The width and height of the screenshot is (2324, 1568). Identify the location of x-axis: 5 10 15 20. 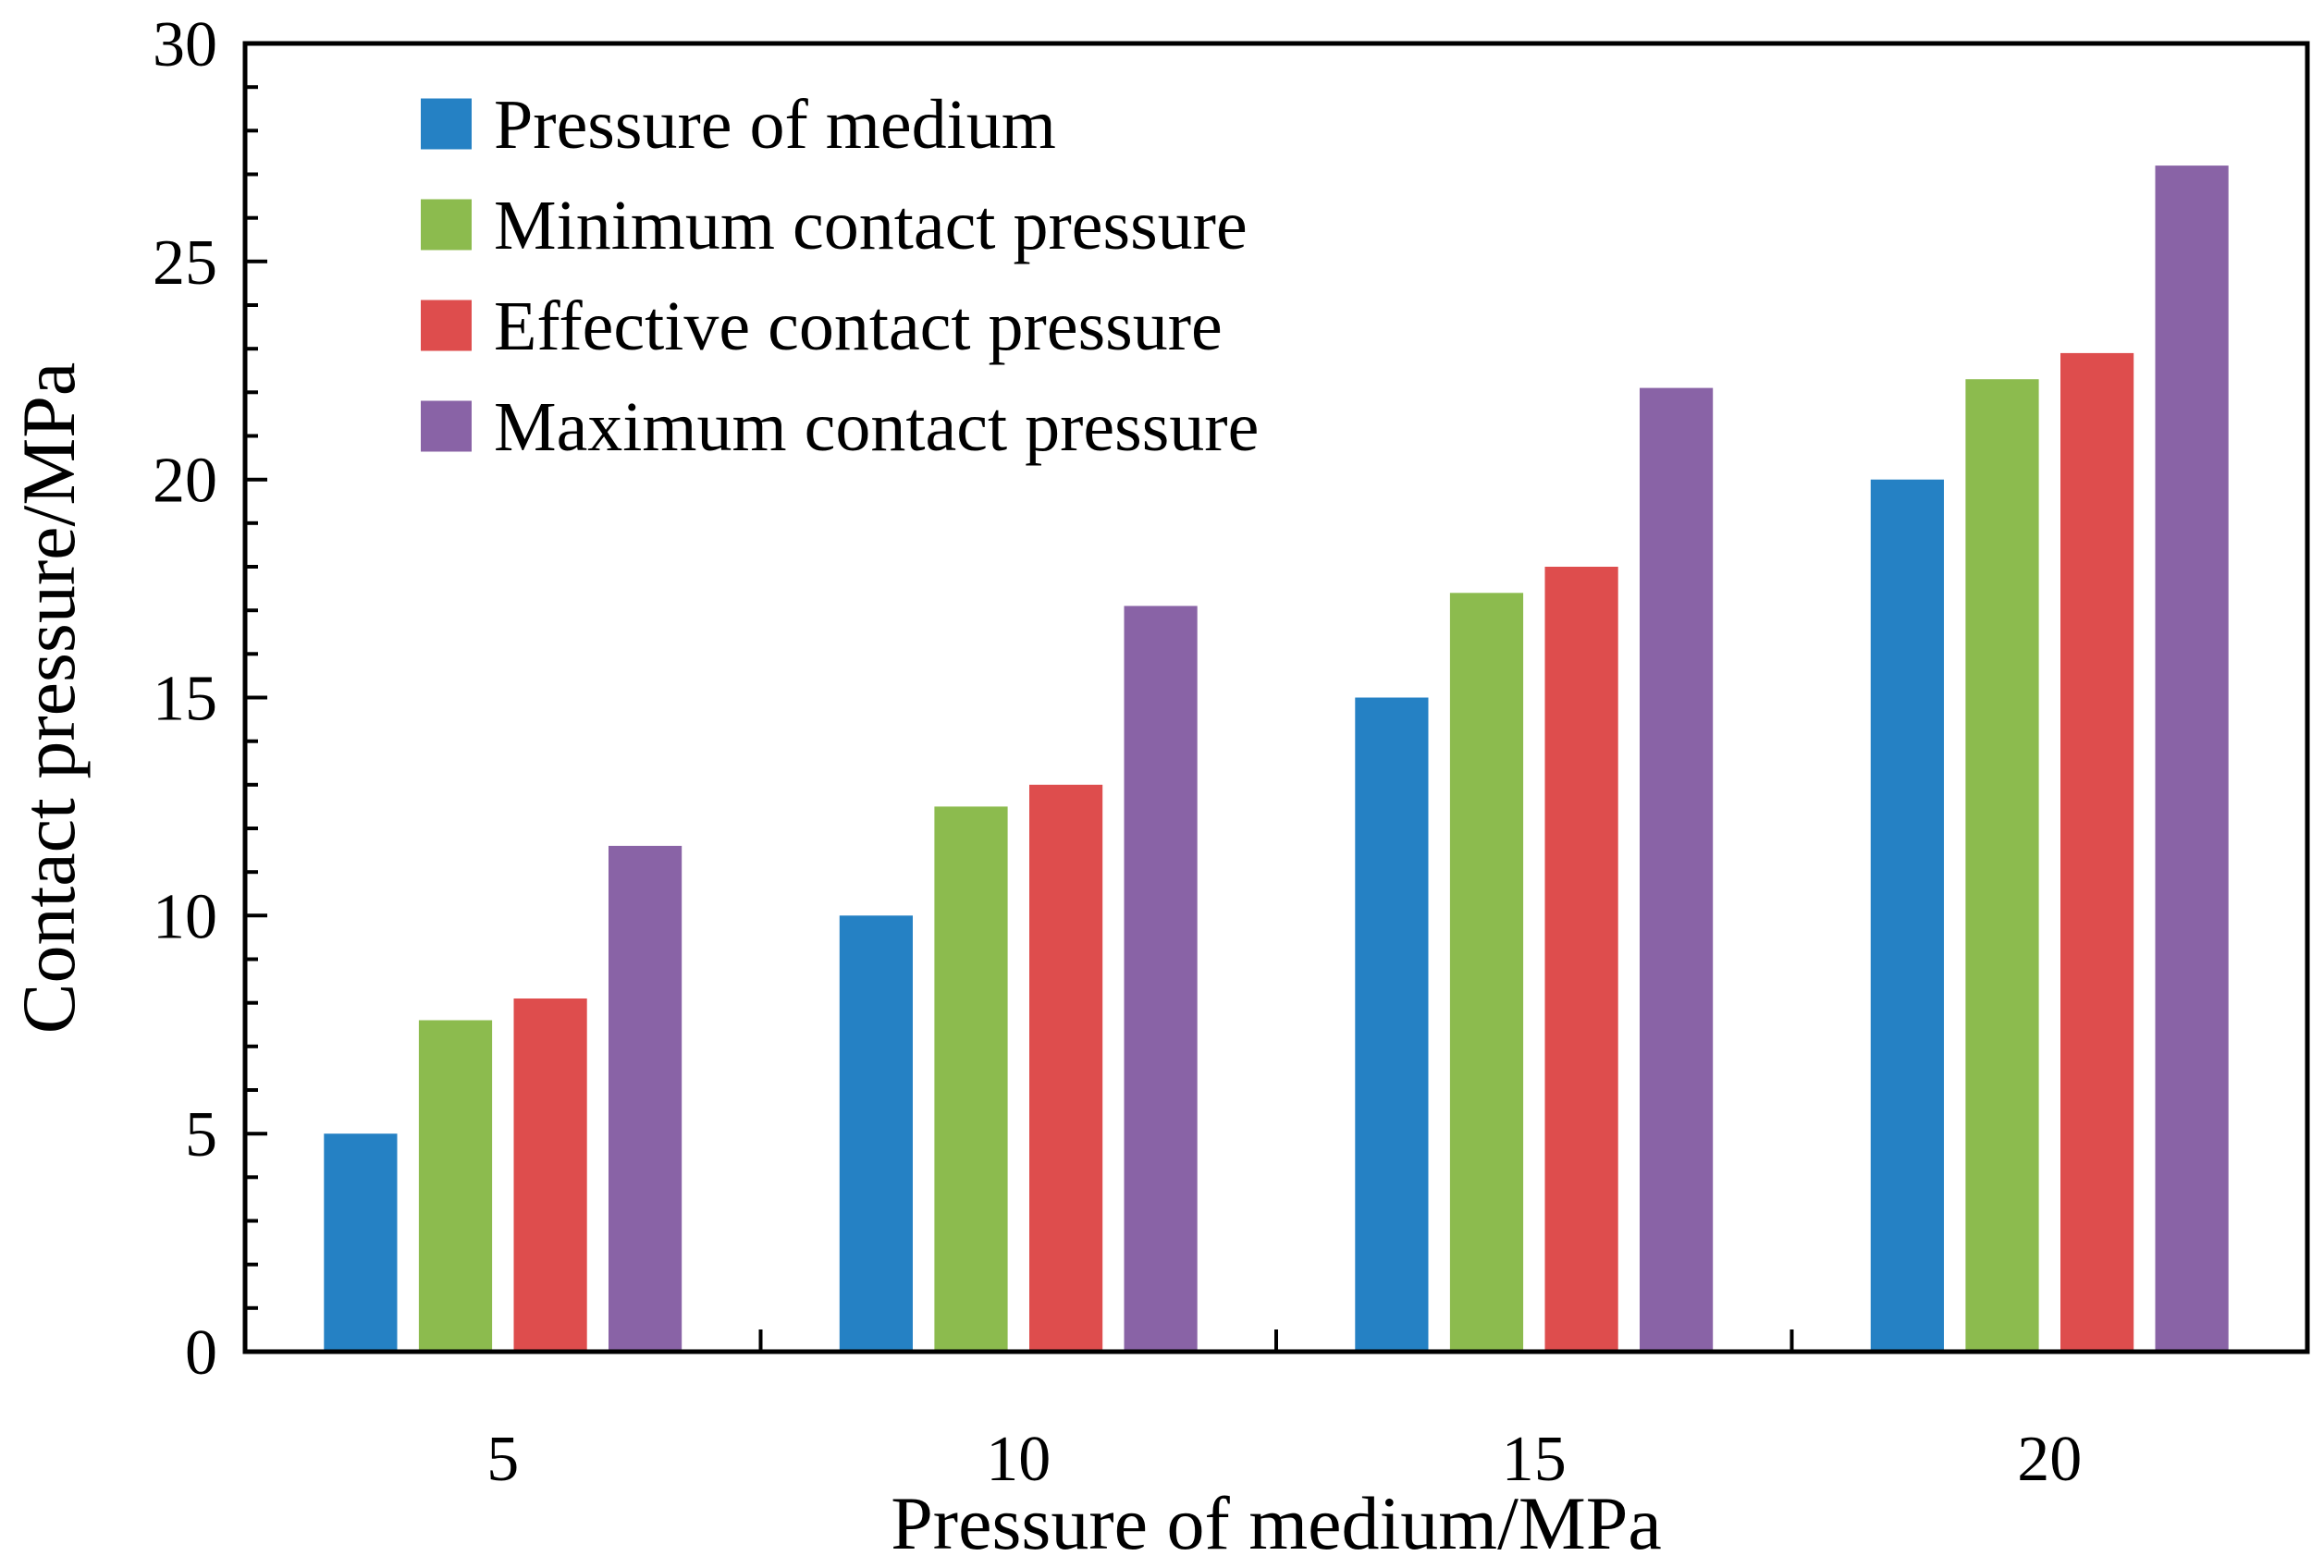
(1284, 1412).